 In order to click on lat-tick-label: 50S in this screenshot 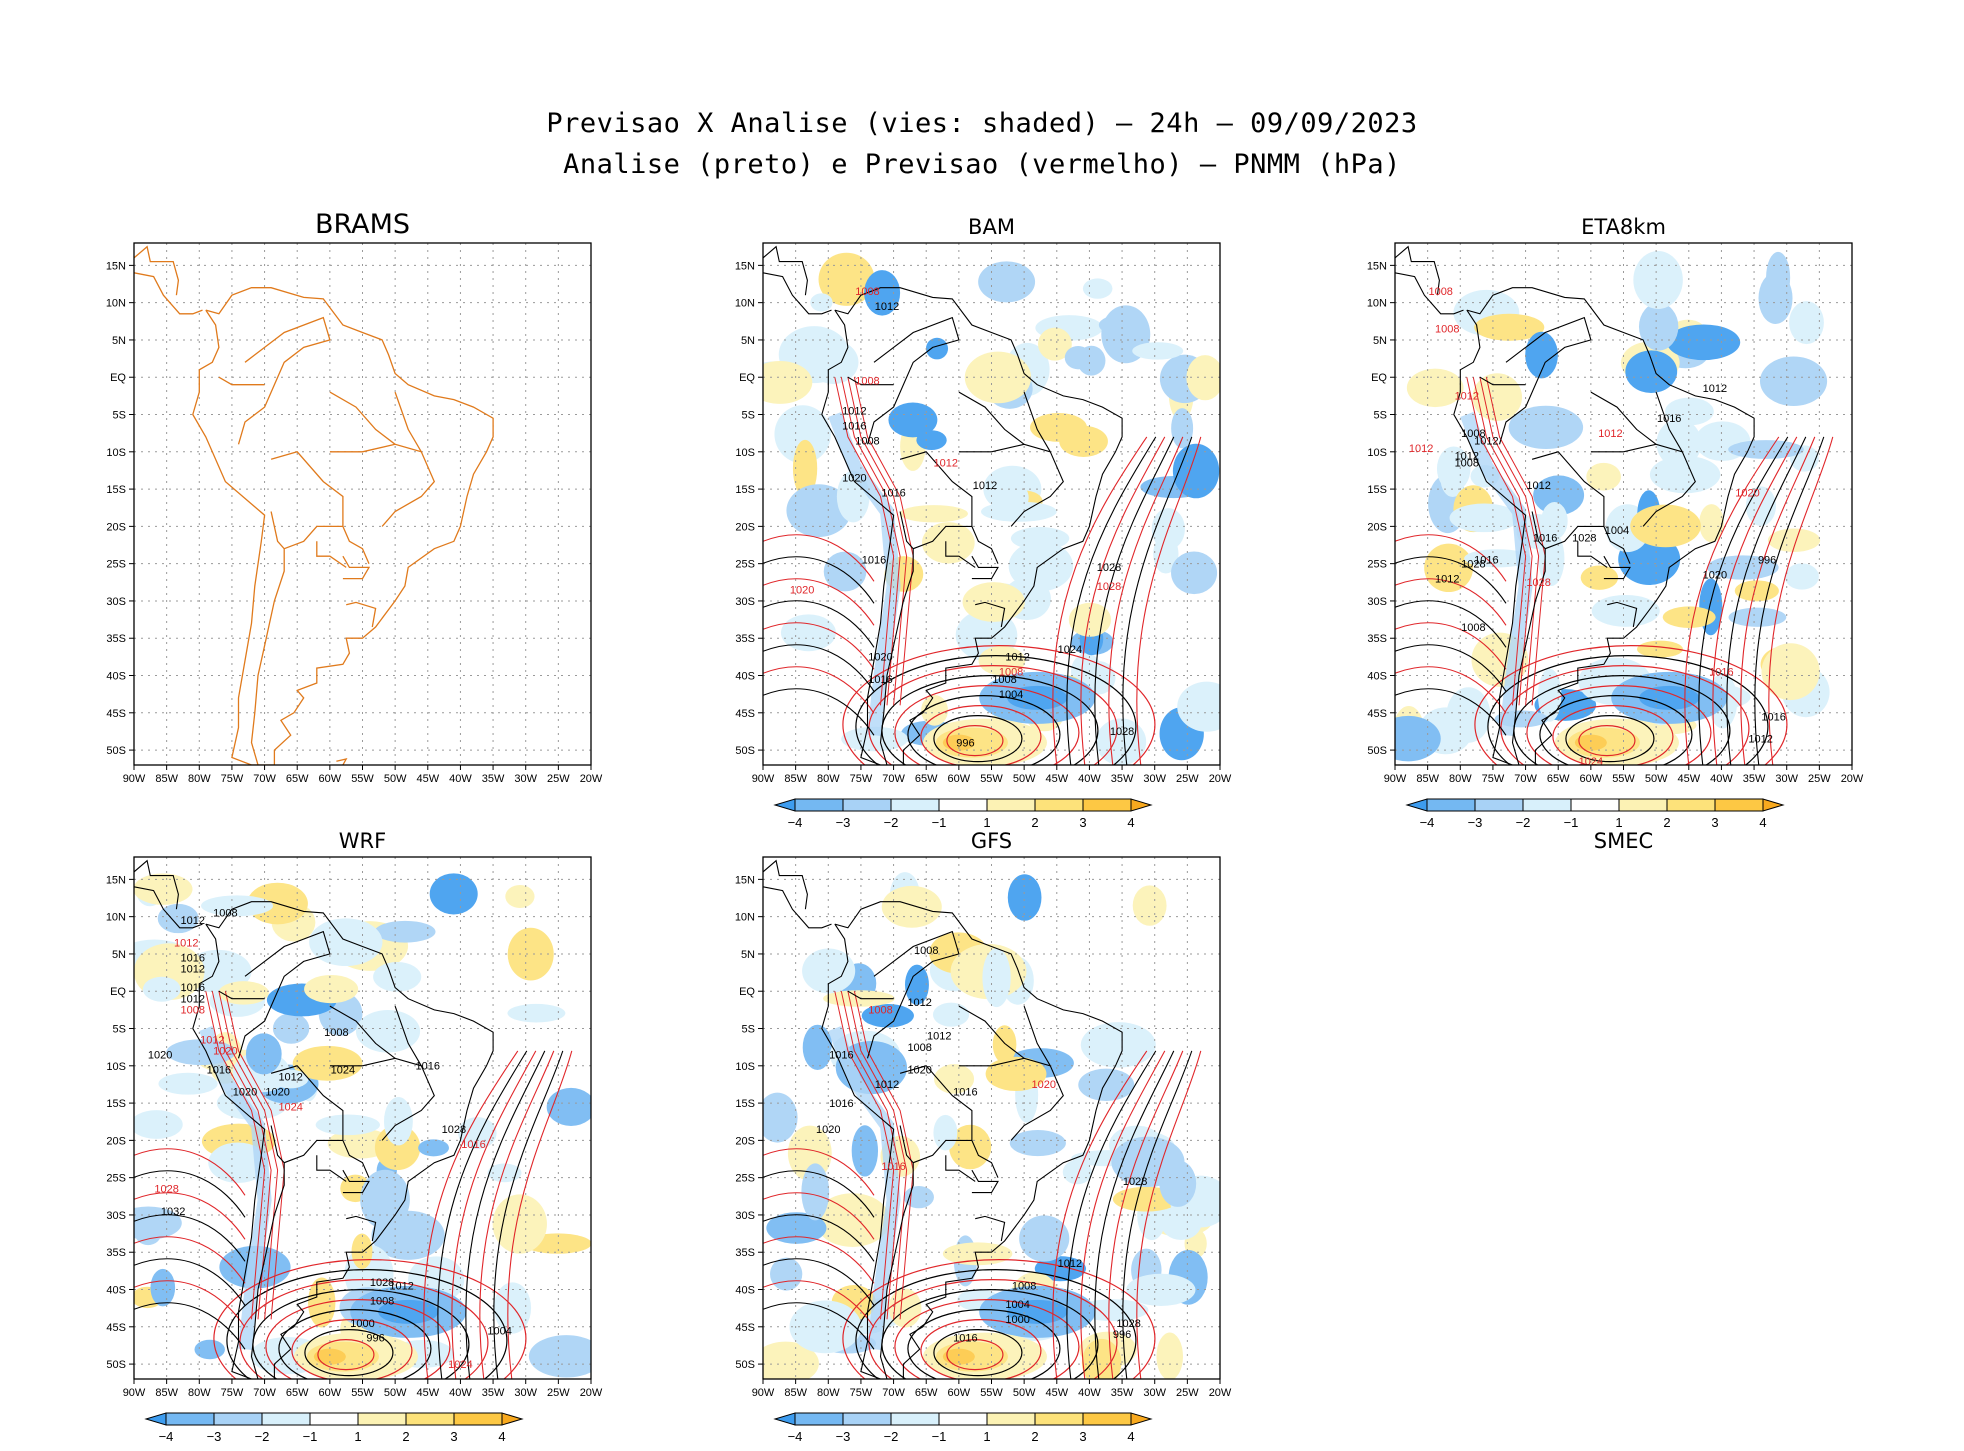, I will do `click(116, 751)`.